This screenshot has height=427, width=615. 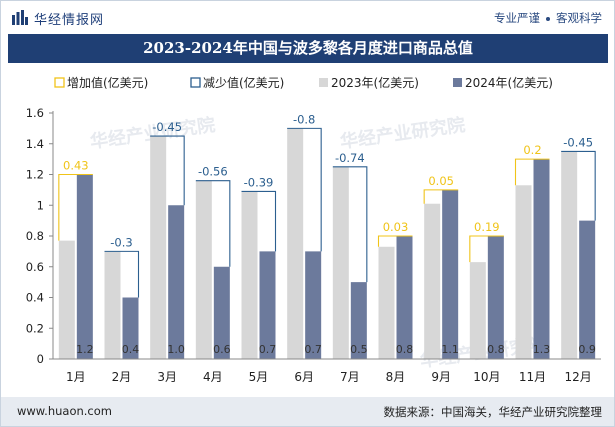 I want to click on change-bracket-8月, so click(x=395, y=241).